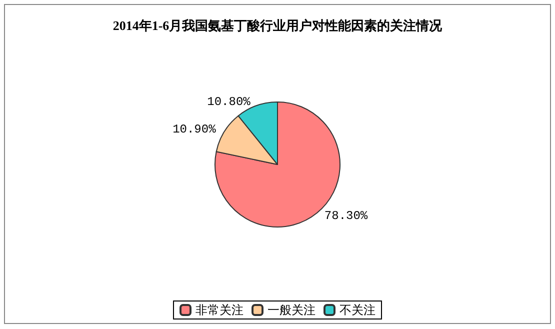 The image size is (555, 329). What do you see at coordinates (278, 25) in the screenshot?
I see `chart-title: 2014年1-6月我国氨基丁酸行业用户对性能因素的关注情况` at bounding box center [278, 25].